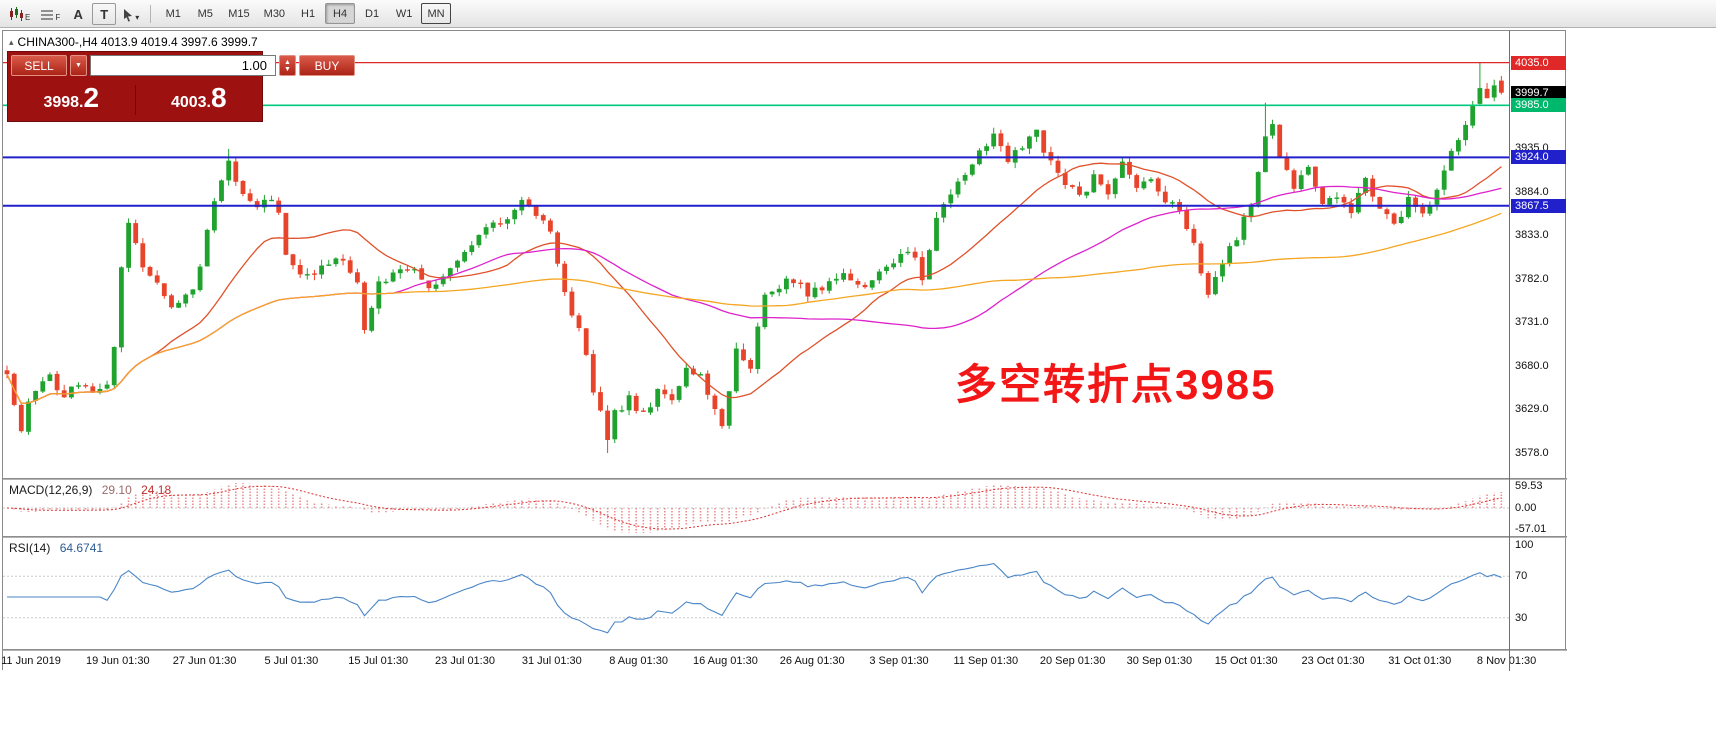 Image resolution: width=1716 pixels, height=734 pixels. Describe the element at coordinates (1532, 322) in the screenshot. I see `price-axis-label: 3731.0` at that location.